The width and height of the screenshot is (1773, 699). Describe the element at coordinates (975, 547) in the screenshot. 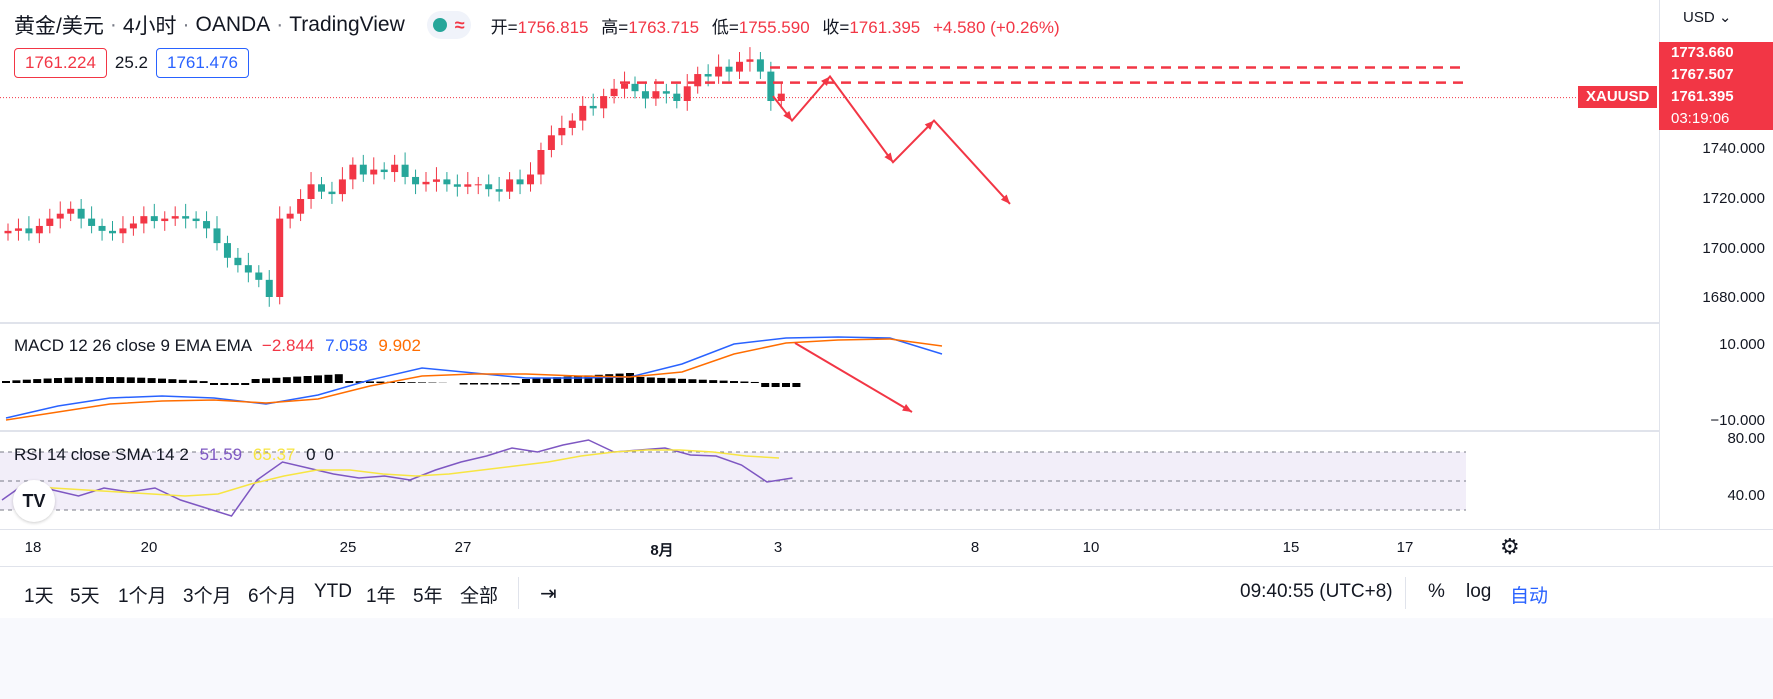

I see `time-label: 8` at that location.